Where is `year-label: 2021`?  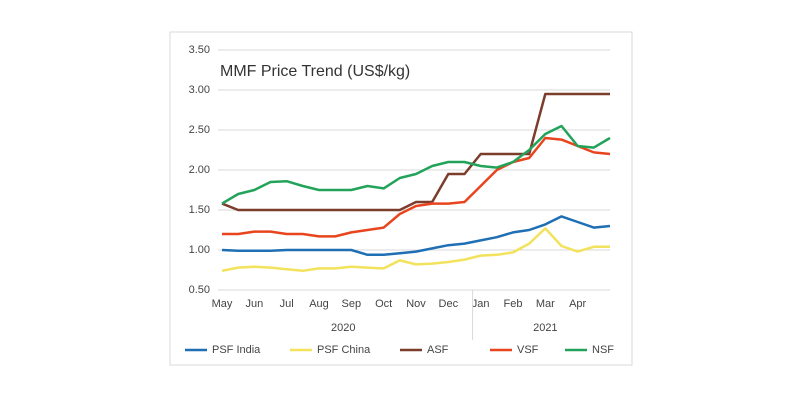
year-label: 2021 is located at coordinates (545, 328).